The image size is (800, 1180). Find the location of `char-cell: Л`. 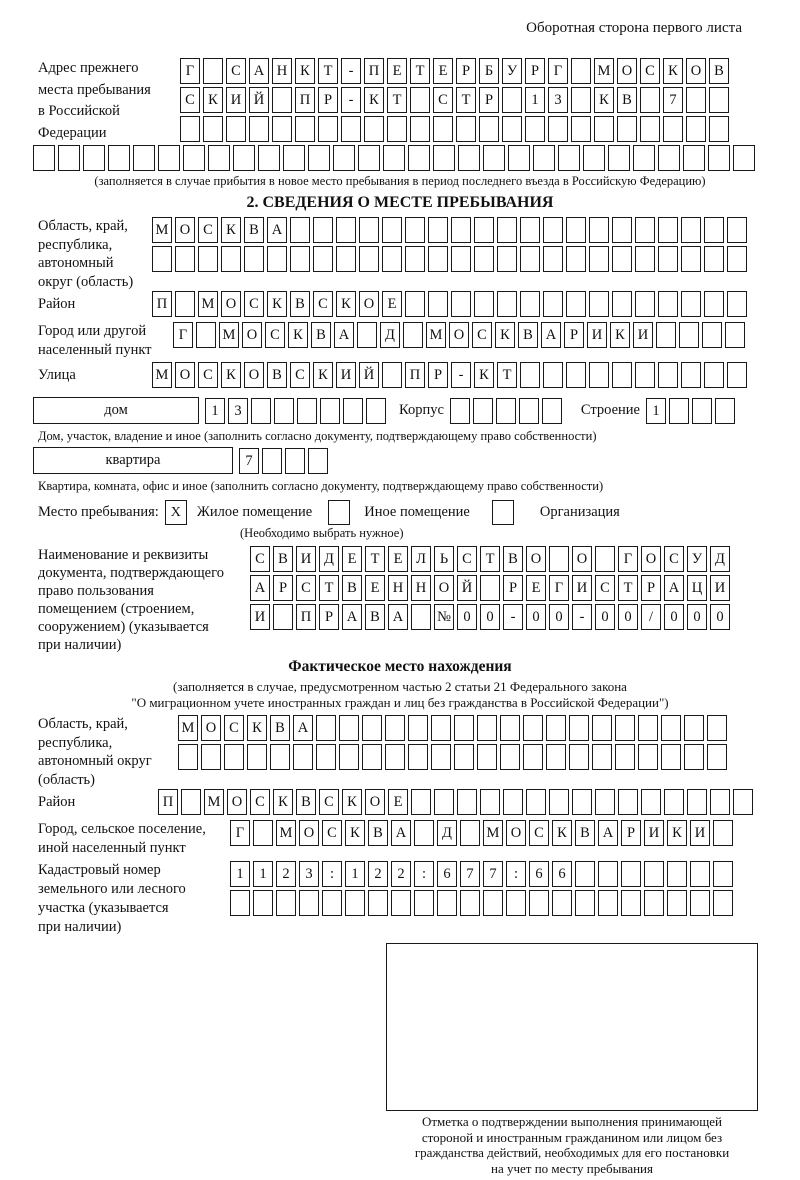

char-cell: Л is located at coordinates (421, 559).